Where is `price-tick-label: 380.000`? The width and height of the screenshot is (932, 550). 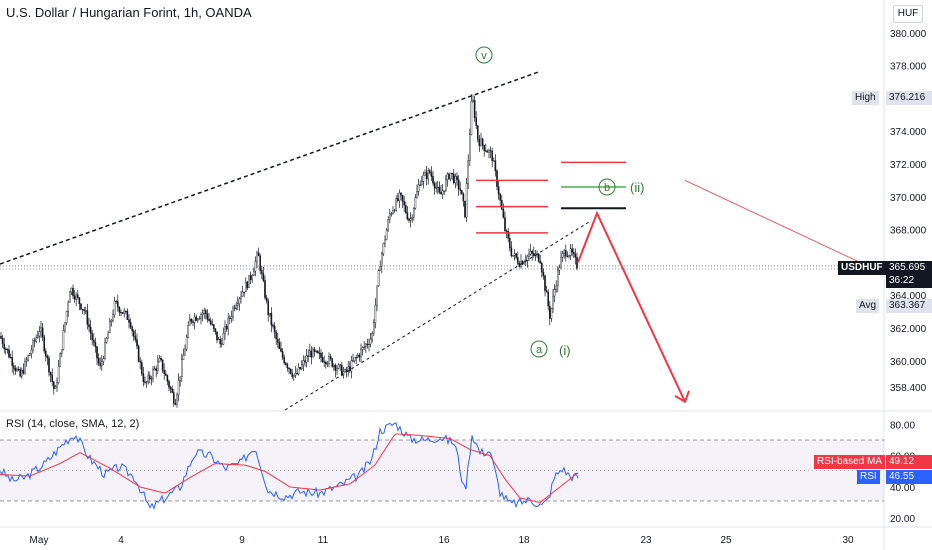 price-tick-label: 380.000 is located at coordinates (908, 34).